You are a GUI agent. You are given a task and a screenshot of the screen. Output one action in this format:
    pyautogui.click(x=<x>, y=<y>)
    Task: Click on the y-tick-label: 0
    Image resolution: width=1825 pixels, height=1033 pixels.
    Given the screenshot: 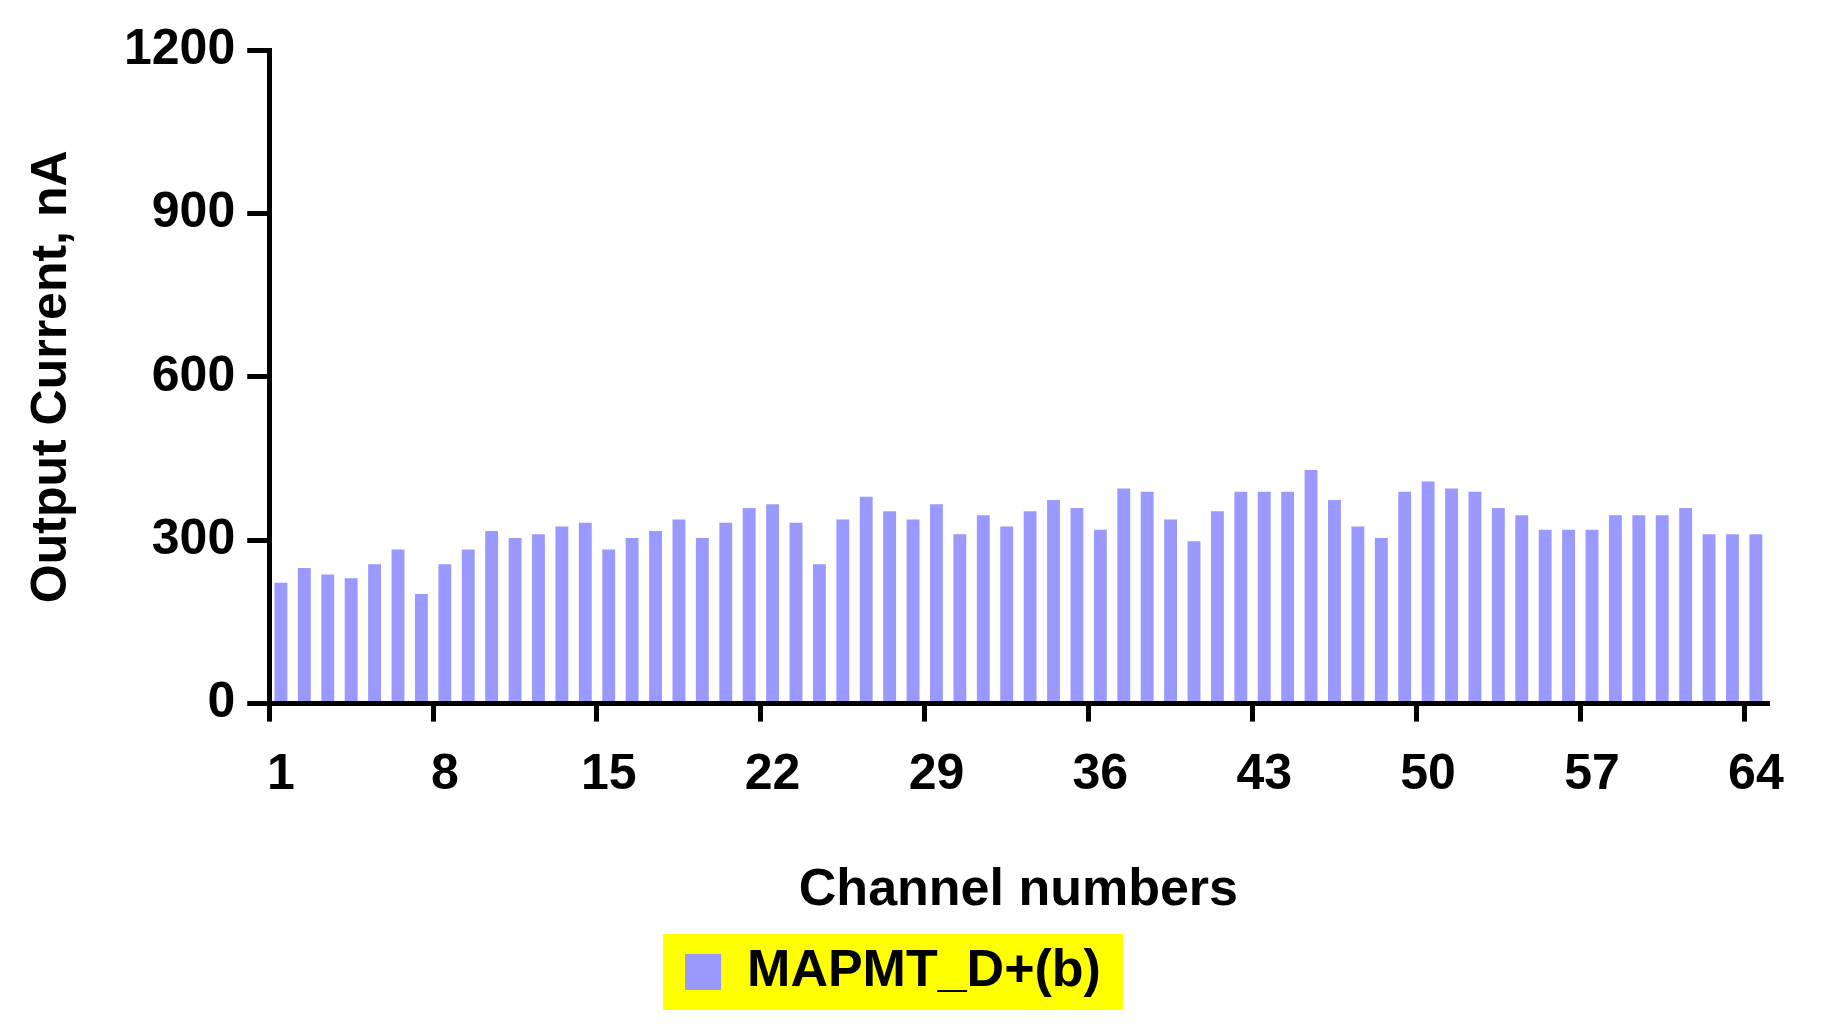 What is the action you would take?
    pyautogui.click(x=221, y=700)
    